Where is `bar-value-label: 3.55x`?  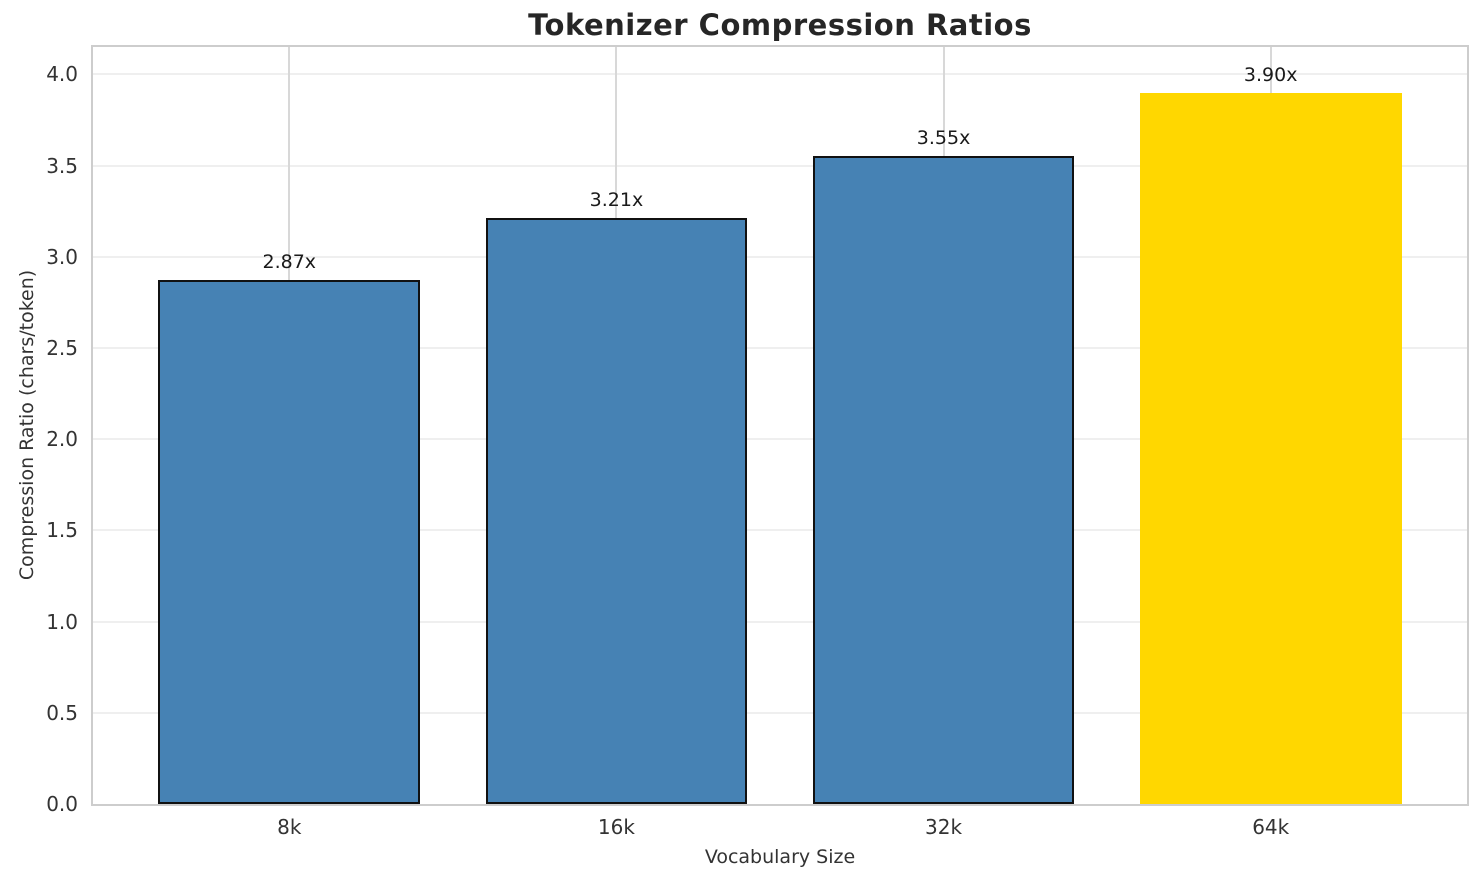 bar-value-label: 3.55x is located at coordinates (943, 138).